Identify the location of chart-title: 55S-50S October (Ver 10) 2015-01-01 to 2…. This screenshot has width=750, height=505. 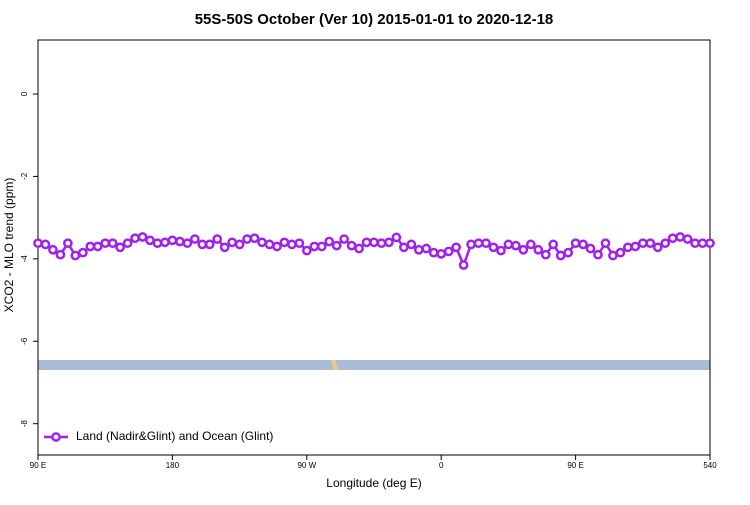
(374, 19).